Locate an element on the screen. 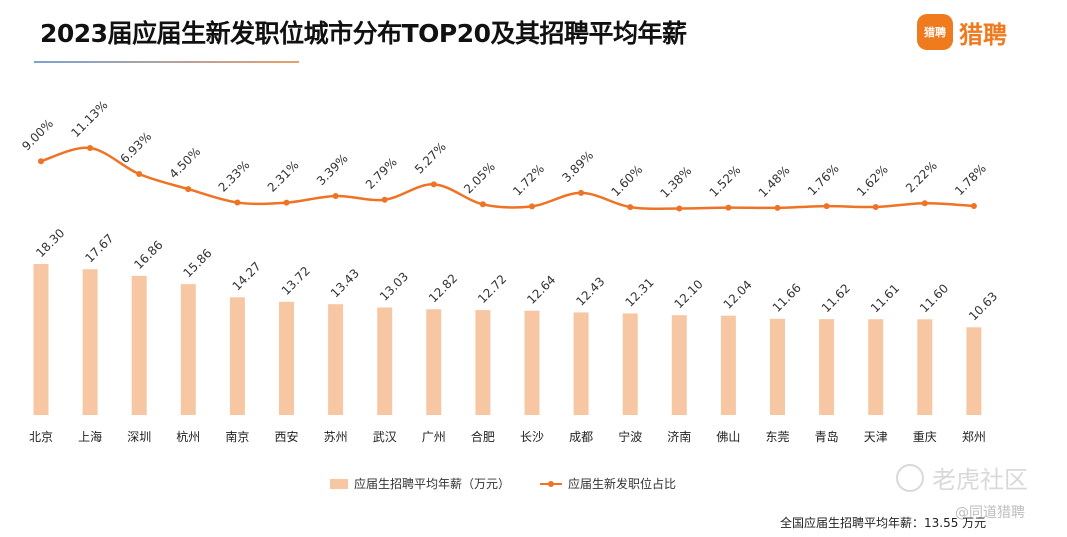 This screenshot has width=1067, height=537. x-tick-label: 宁波 is located at coordinates (630, 436).